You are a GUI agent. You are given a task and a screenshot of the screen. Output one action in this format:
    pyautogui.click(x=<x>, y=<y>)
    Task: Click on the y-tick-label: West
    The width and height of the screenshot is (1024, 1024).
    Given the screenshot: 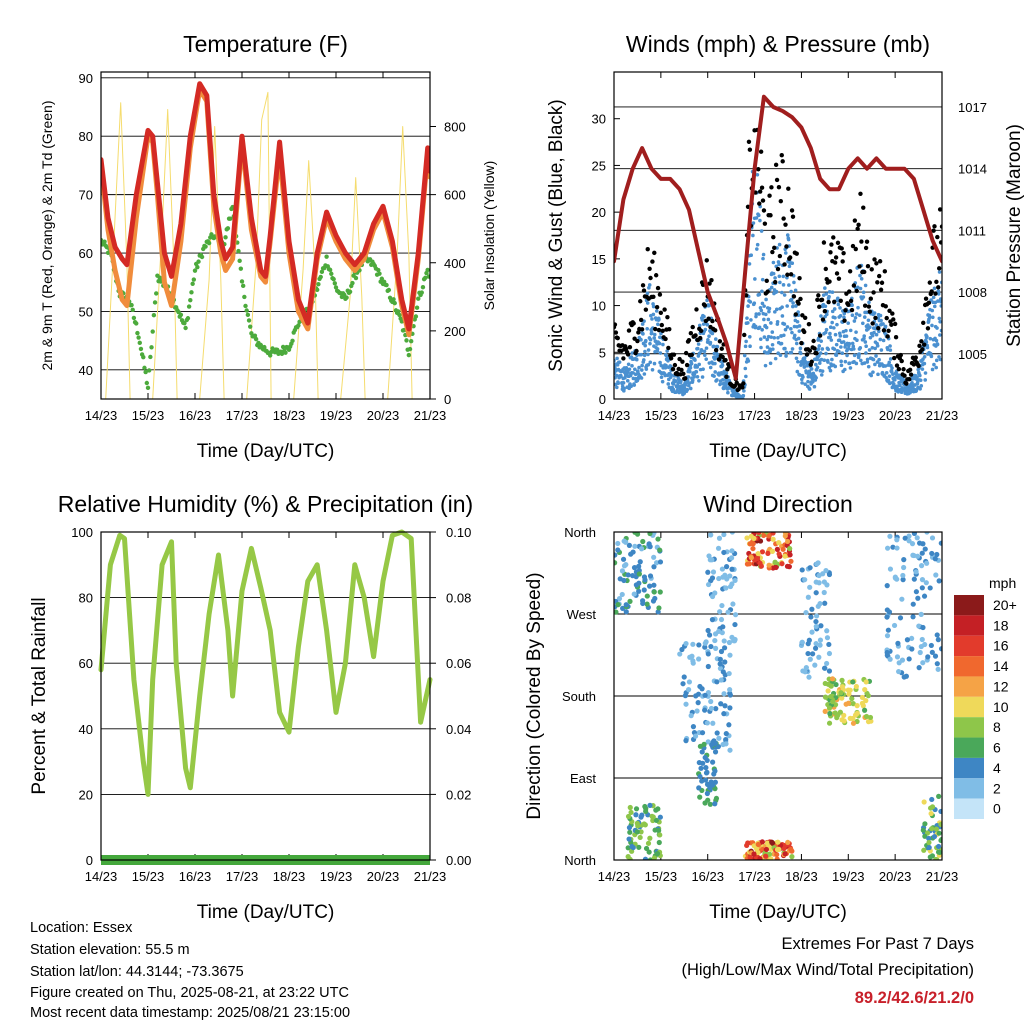 What is the action you would take?
    pyautogui.click(x=582, y=614)
    